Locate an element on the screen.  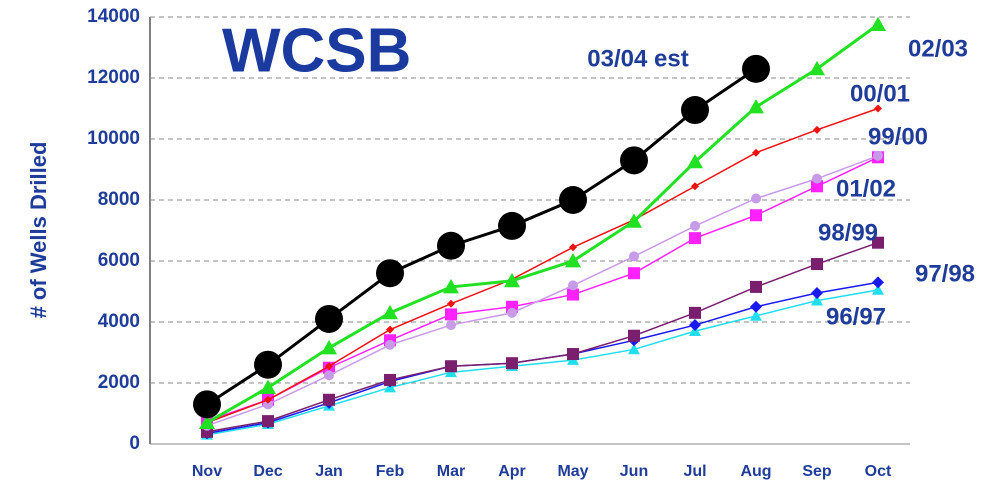
y-axis-label: # of Wells Drilled is located at coordinates (38, 230).